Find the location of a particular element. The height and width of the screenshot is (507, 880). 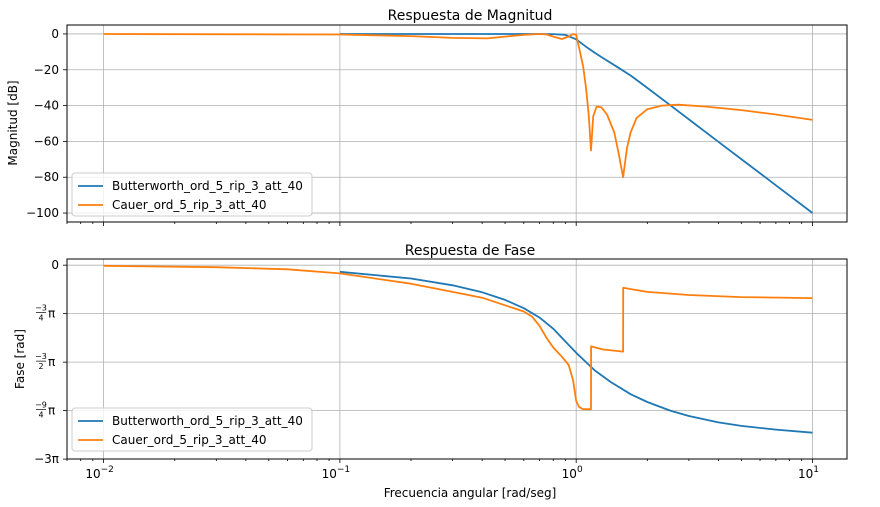

phase-ytick-label-1: −34 π is located at coordinates (45, 313).